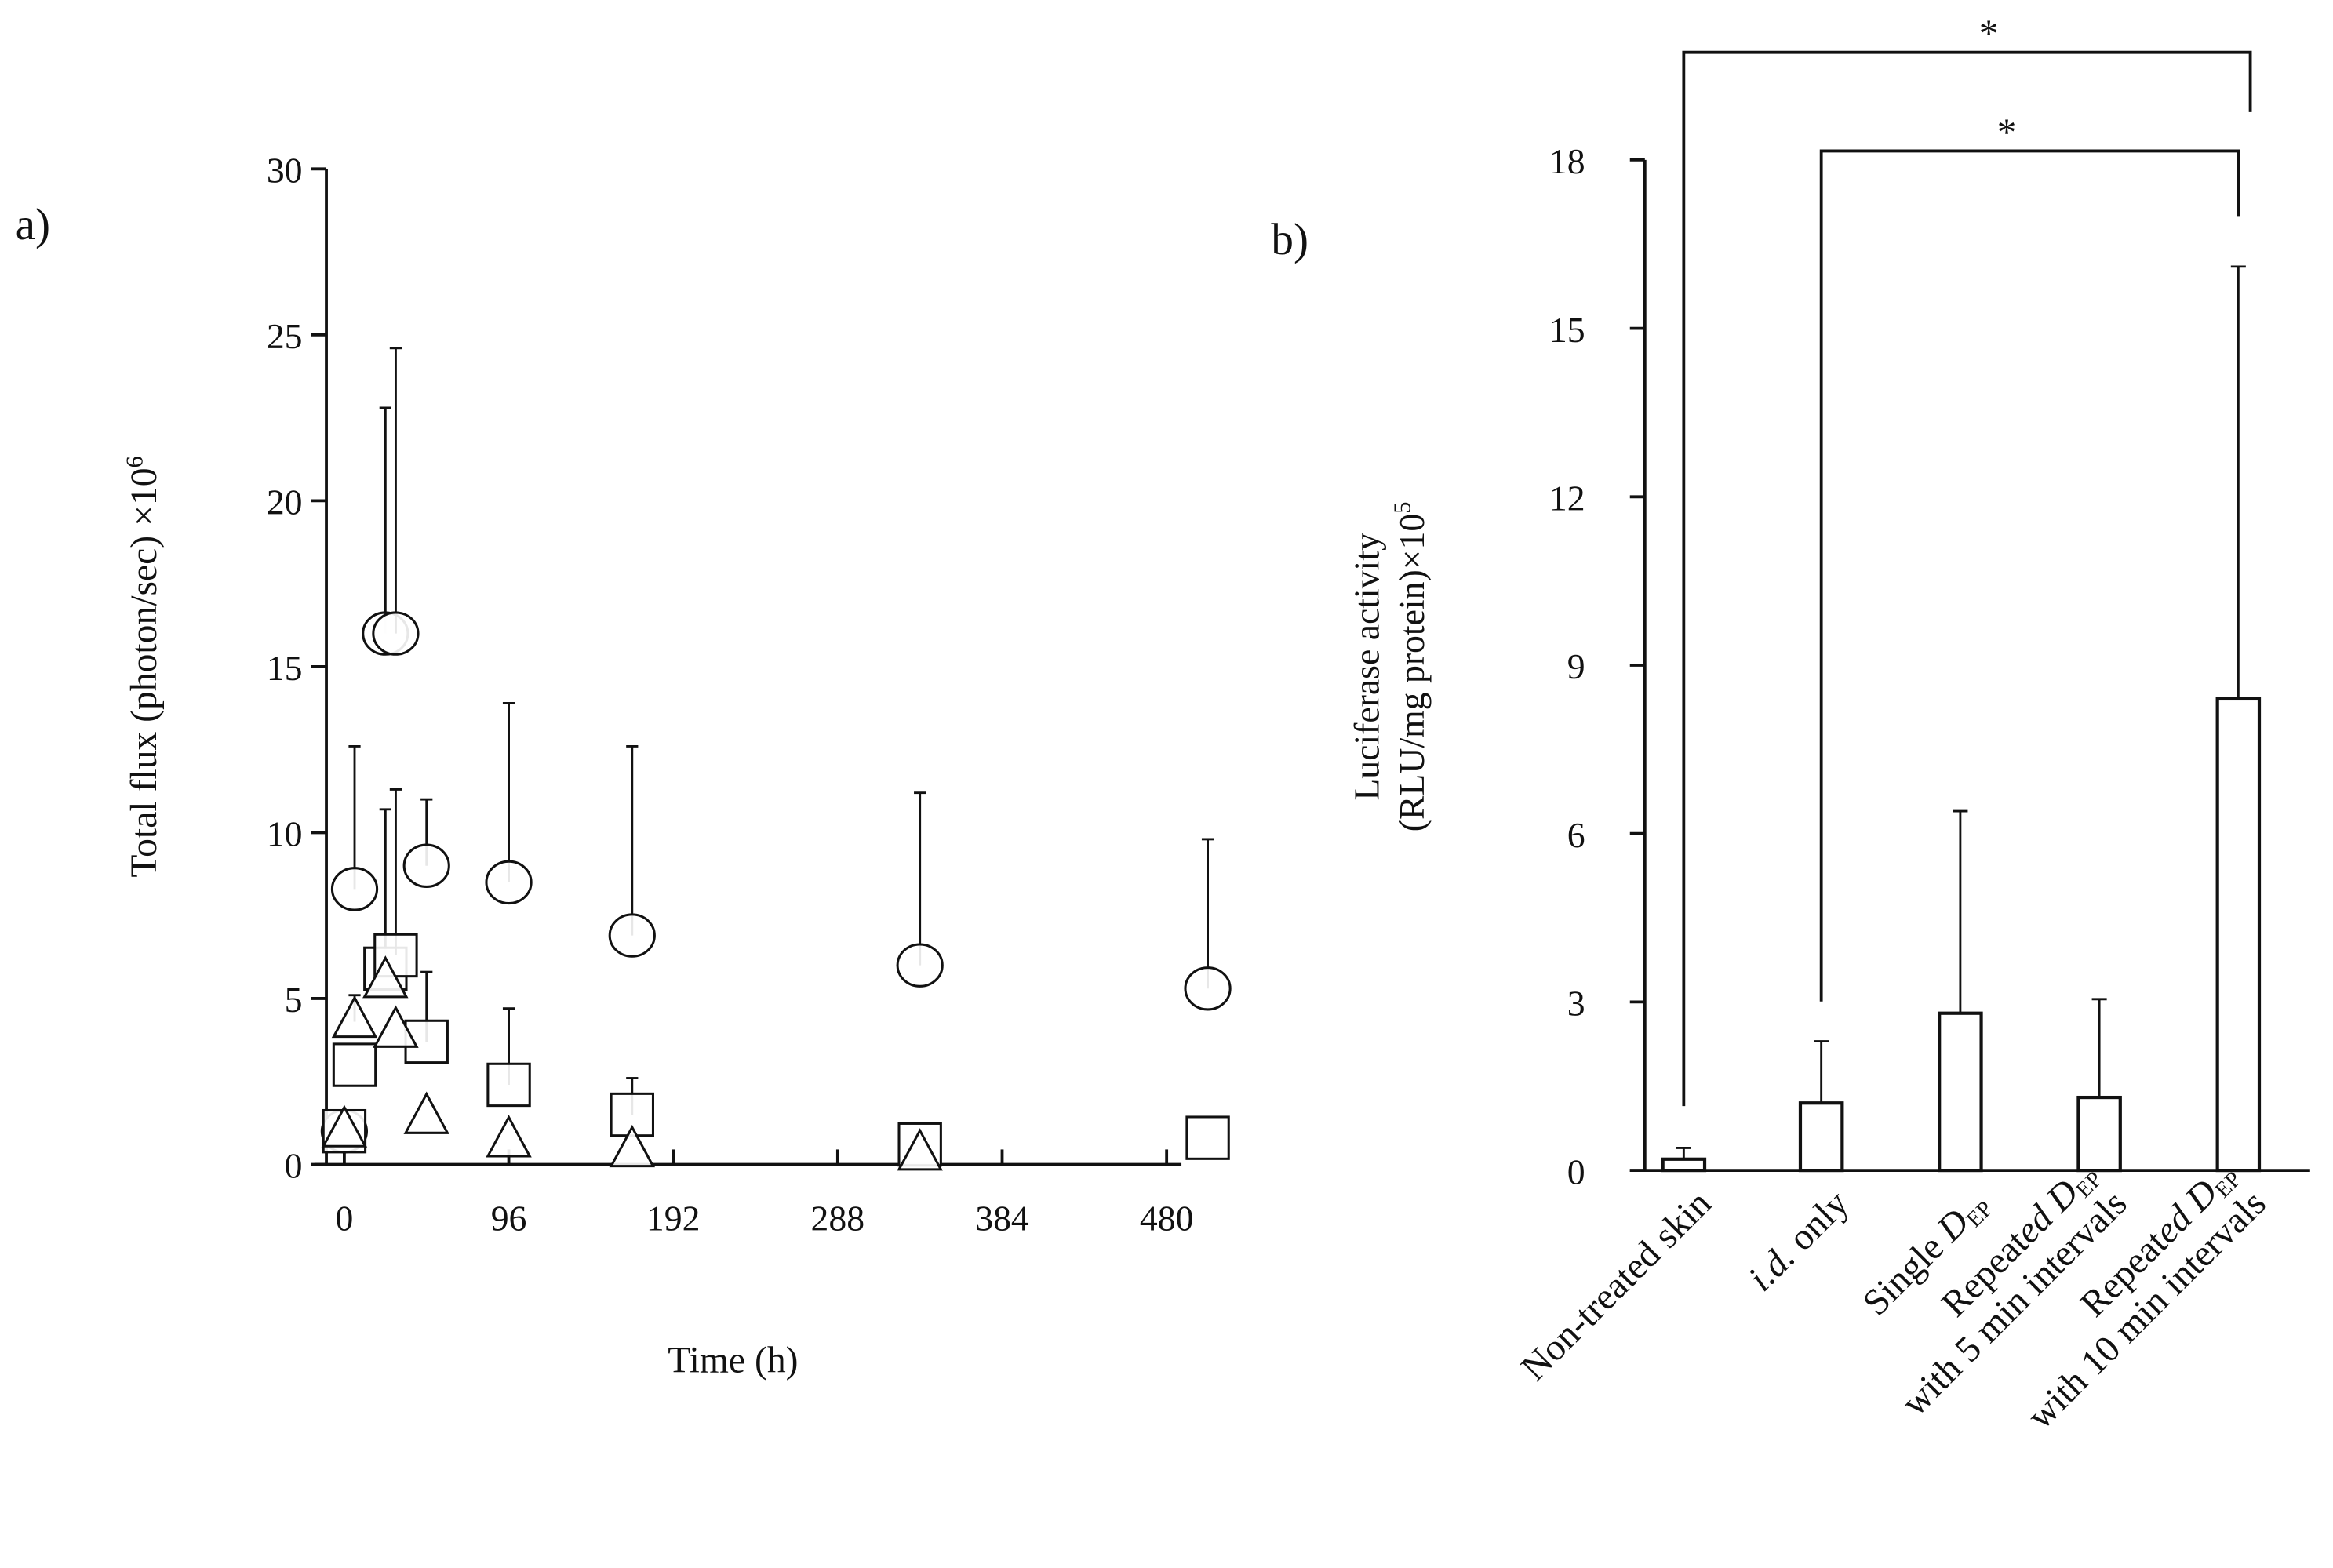 The width and height of the screenshot is (2333, 1568). Describe the element at coordinates (1402, 508) in the screenshot. I see `y-axis-label-superscript: 5` at that location.